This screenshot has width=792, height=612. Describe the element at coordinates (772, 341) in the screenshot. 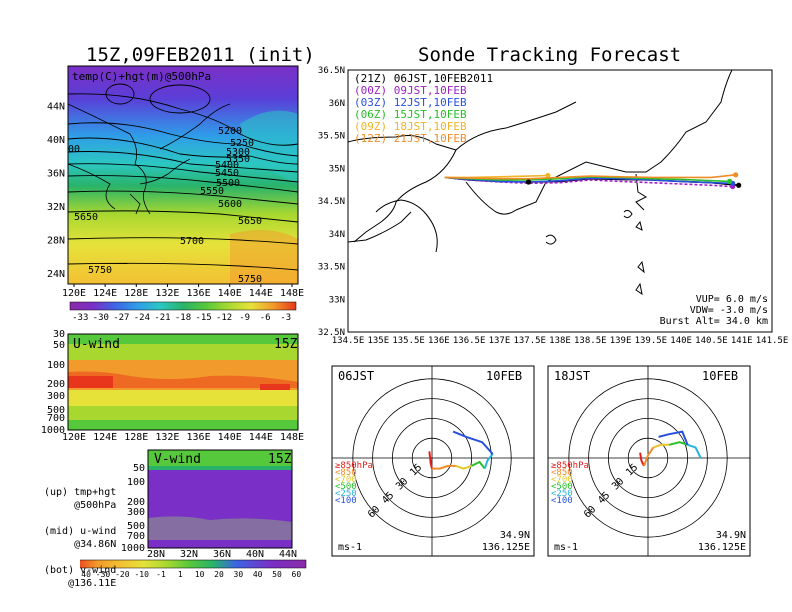

I see `x-tick-label: 141.5E` at that location.